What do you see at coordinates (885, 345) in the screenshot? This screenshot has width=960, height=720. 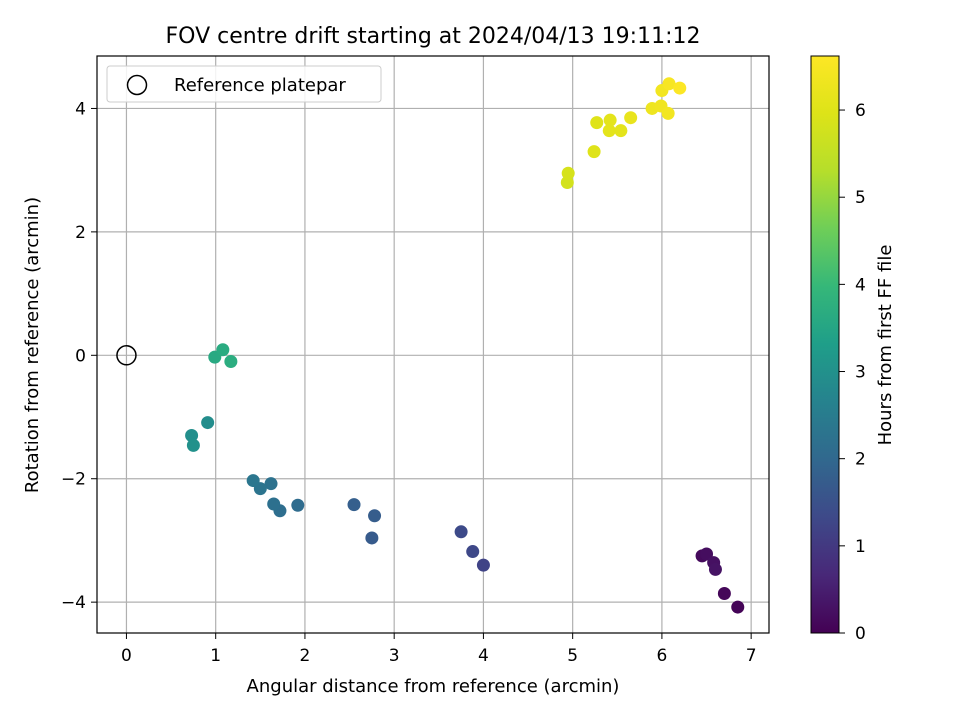 I see `colorbar-label: Hours from first FF file` at bounding box center [885, 345].